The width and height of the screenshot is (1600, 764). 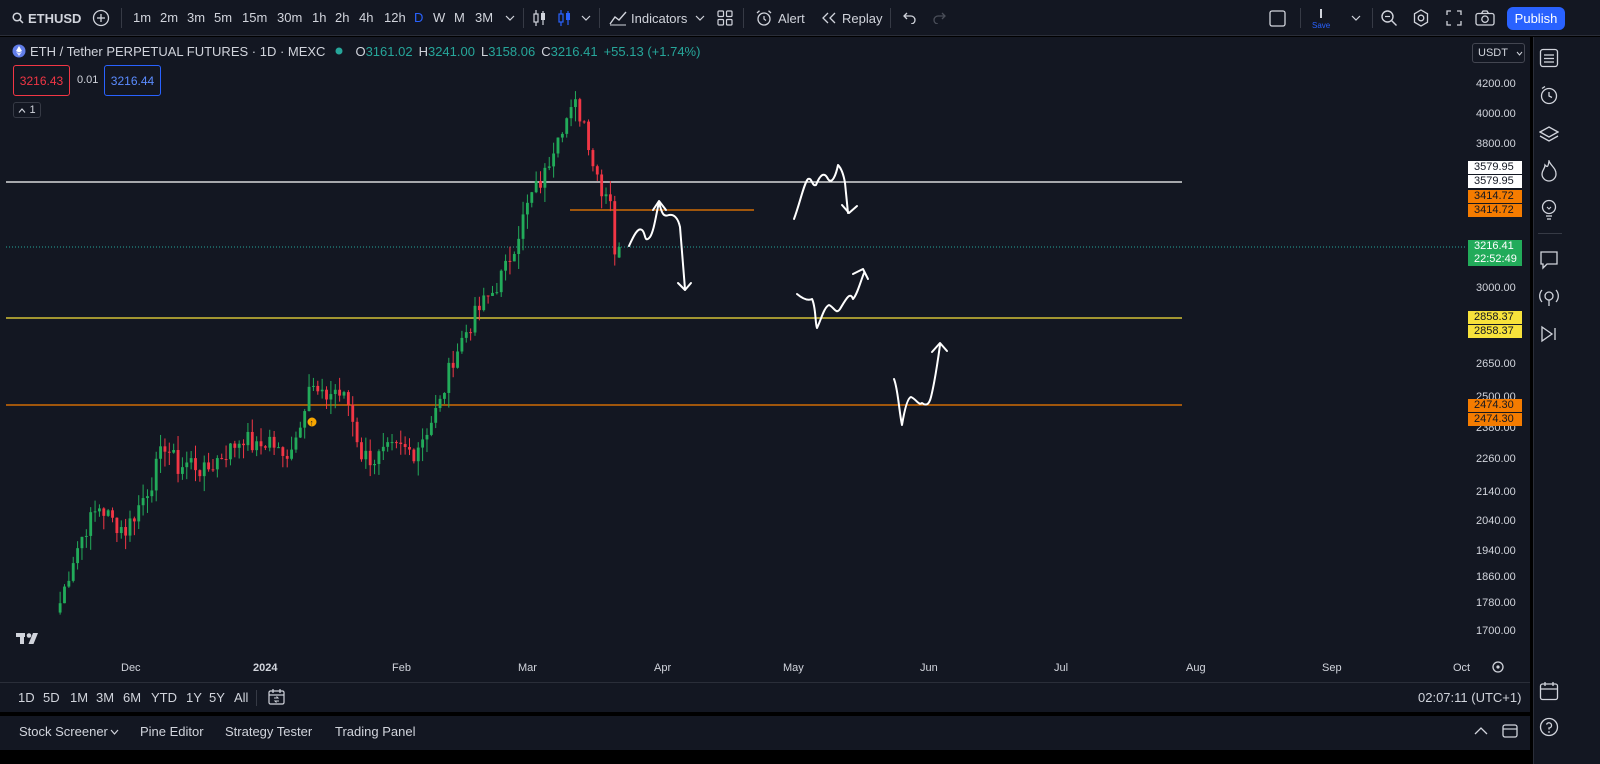 What do you see at coordinates (1549, 135) in the screenshot?
I see `layers-icon` at bounding box center [1549, 135].